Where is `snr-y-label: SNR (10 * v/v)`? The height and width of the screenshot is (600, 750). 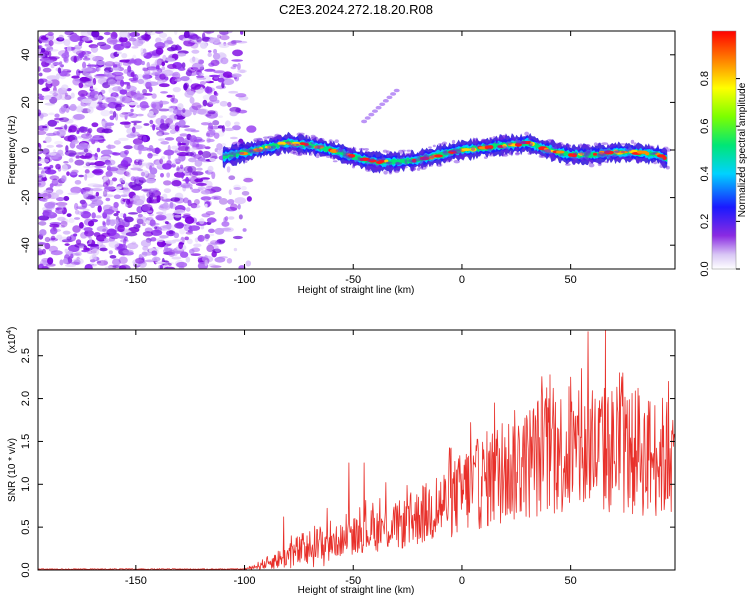 snr-y-label: SNR (10 * v/v) is located at coordinates (12, 470).